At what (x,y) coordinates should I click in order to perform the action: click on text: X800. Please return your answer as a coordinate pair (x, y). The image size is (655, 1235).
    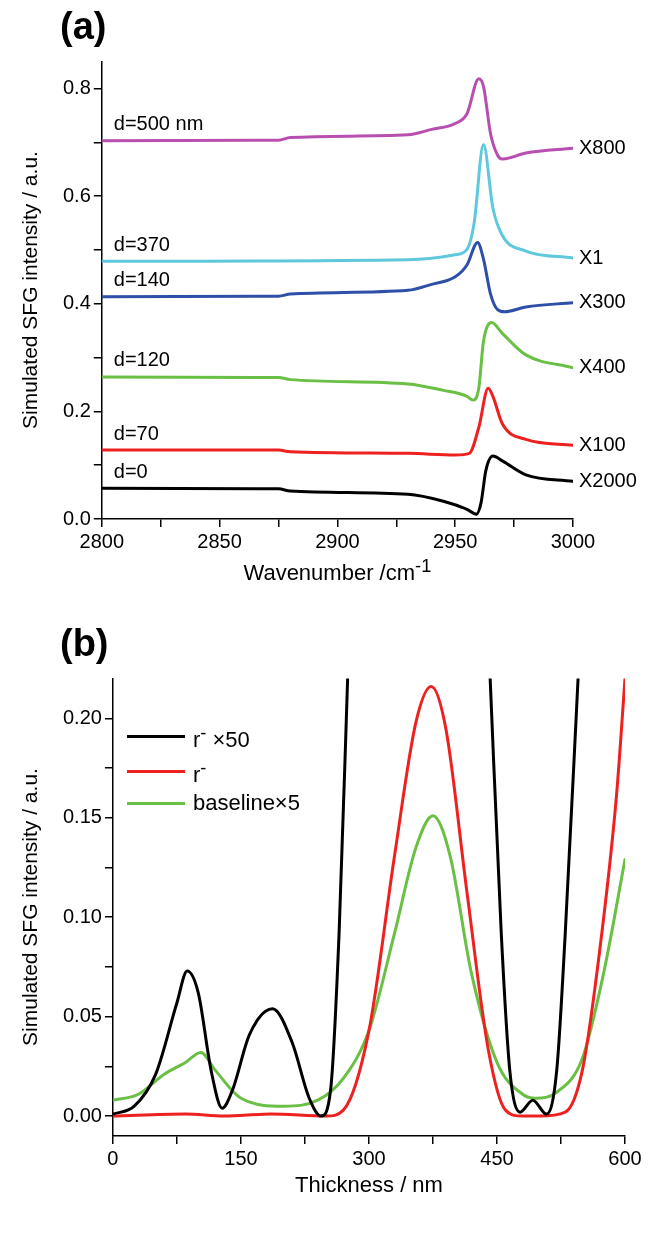
    Looking at the image, I should click on (602, 146).